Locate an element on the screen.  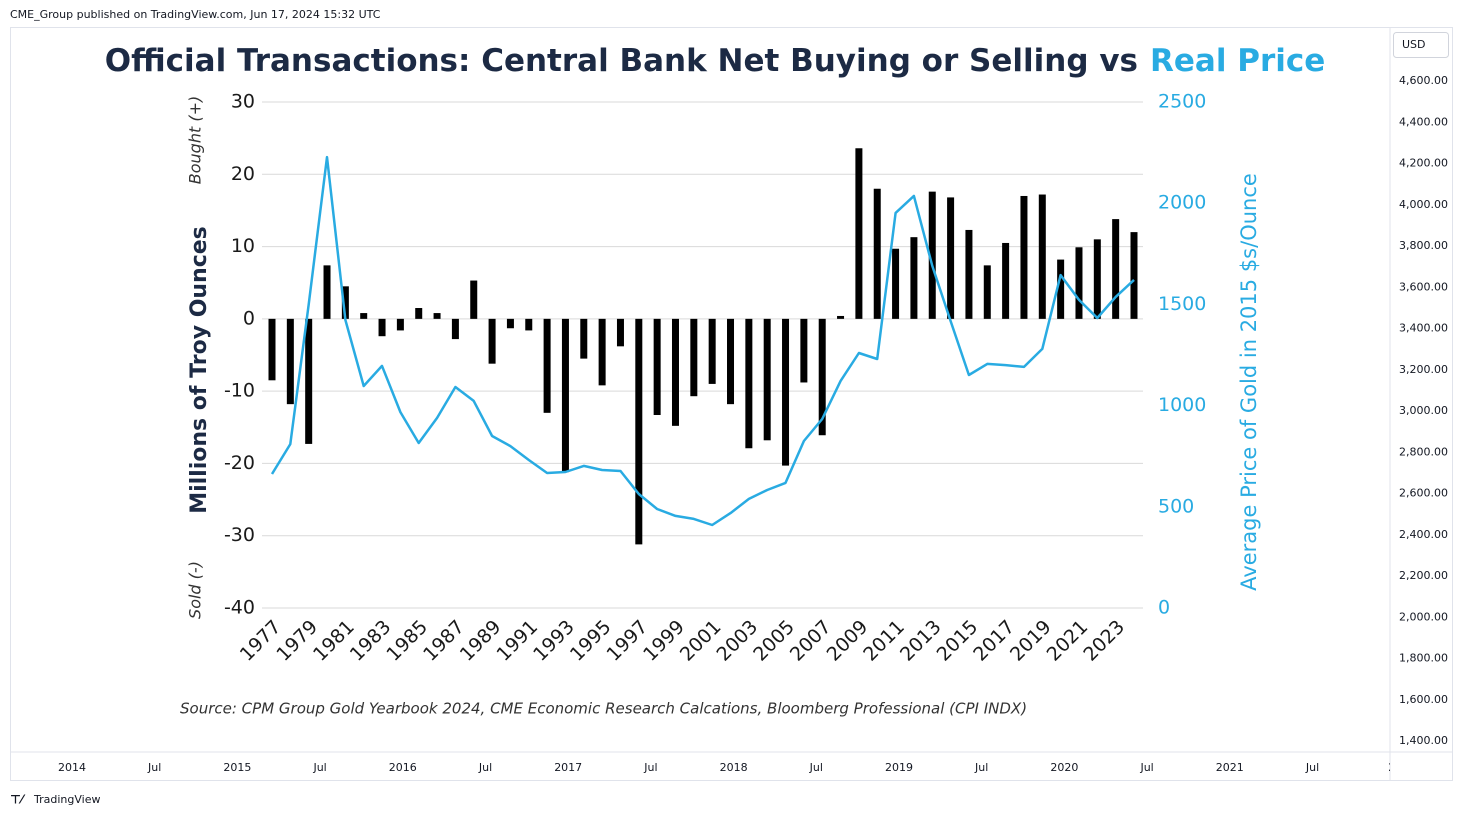
price-axis-label: 3,600.00 is located at coordinates (1423, 286).